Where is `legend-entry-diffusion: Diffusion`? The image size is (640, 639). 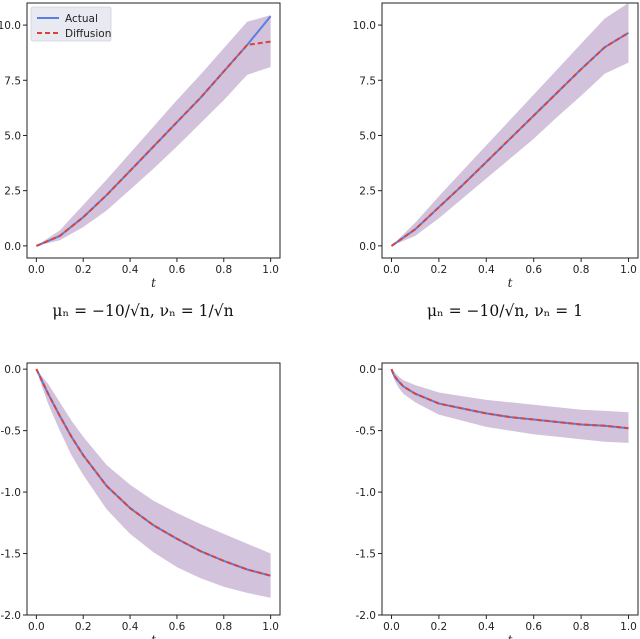
legend-entry-diffusion: Diffusion is located at coordinates (88, 34).